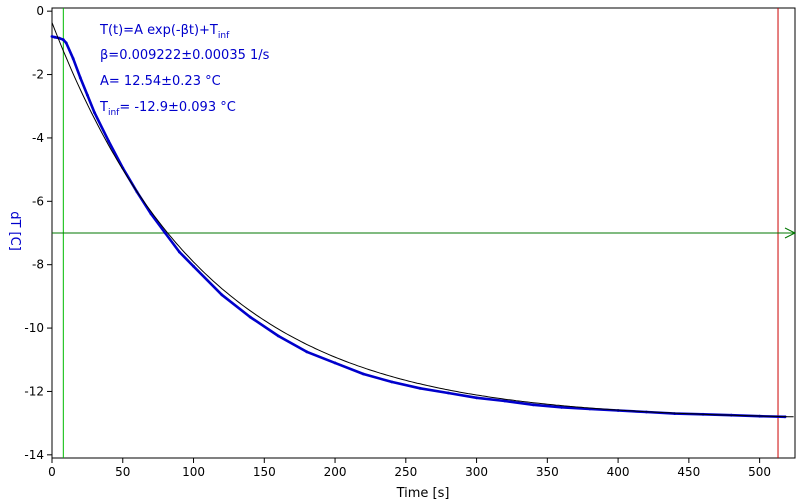 The height and width of the screenshot is (504, 800). What do you see at coordinates (38, 138) in the screenshot?
I see `y-tick-label: -4` at bounding box center [38, 138].